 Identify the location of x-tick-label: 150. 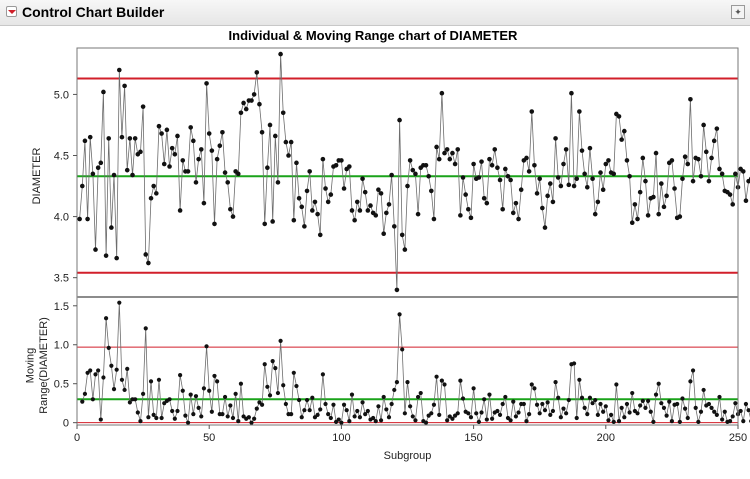
(473, 438).